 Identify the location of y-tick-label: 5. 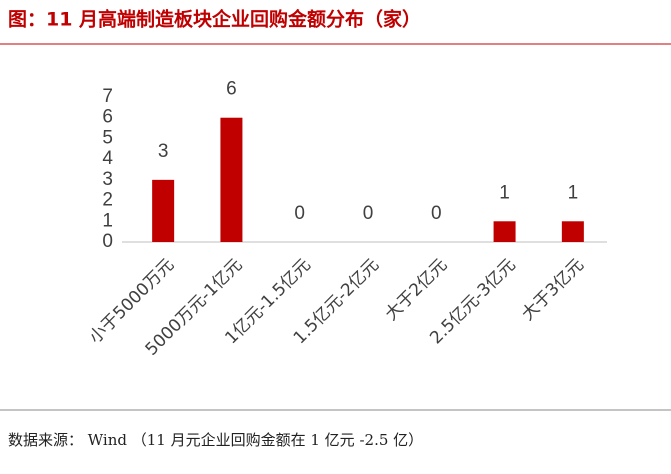
(107, 137).